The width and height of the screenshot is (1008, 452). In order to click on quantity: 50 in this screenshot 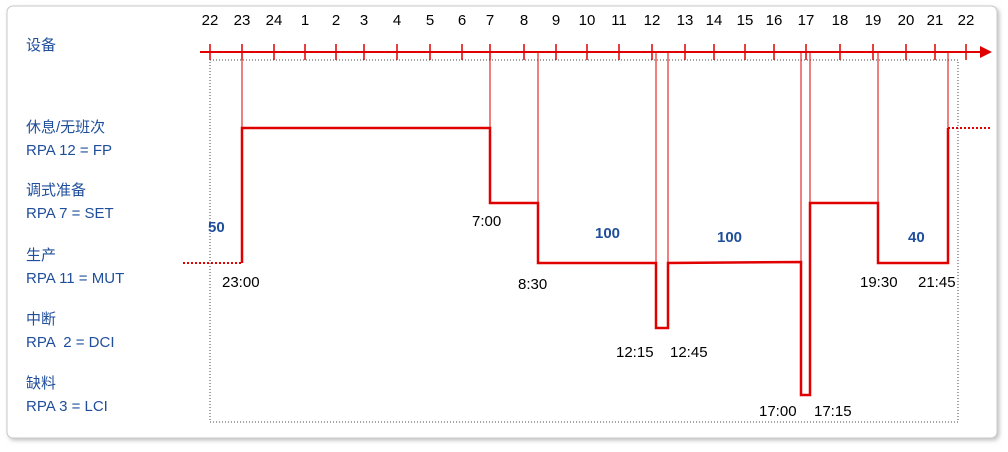, I will do `click(216, 227)`.